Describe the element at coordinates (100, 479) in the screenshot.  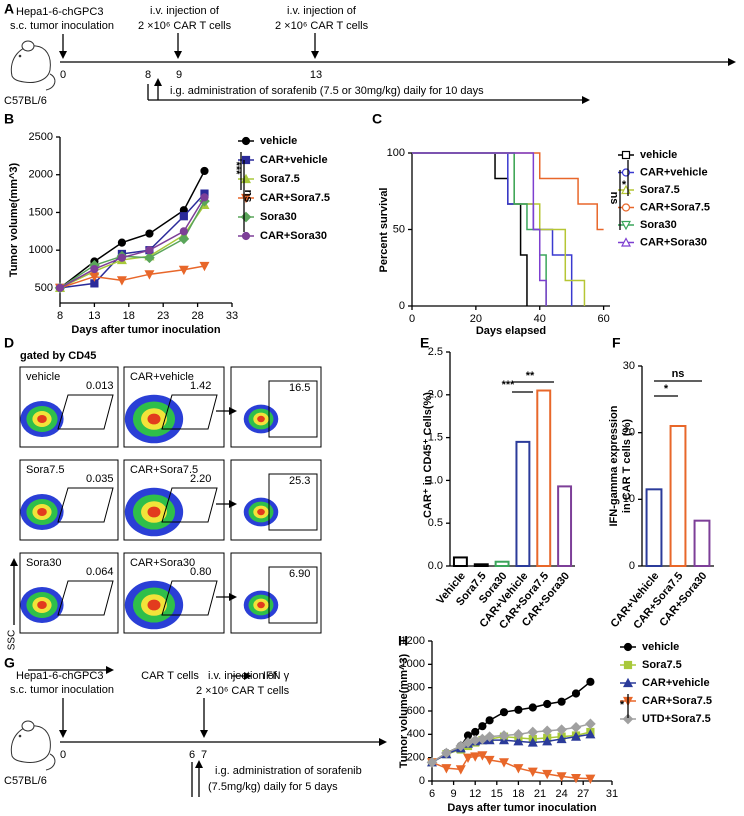
I see `flow-value: 0.035` at that location.